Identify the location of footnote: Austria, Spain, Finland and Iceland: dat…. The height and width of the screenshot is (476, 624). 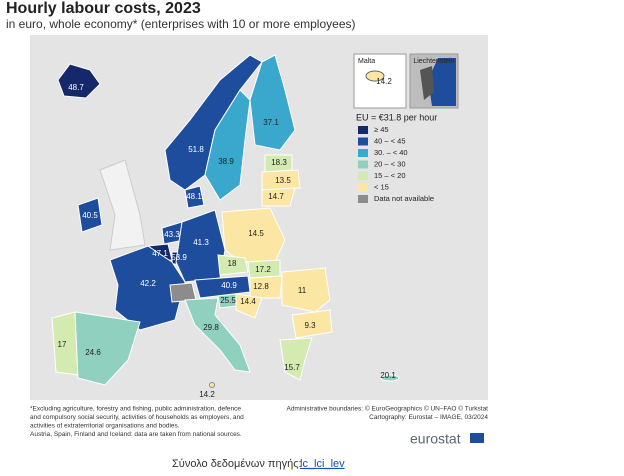
(136, 434).